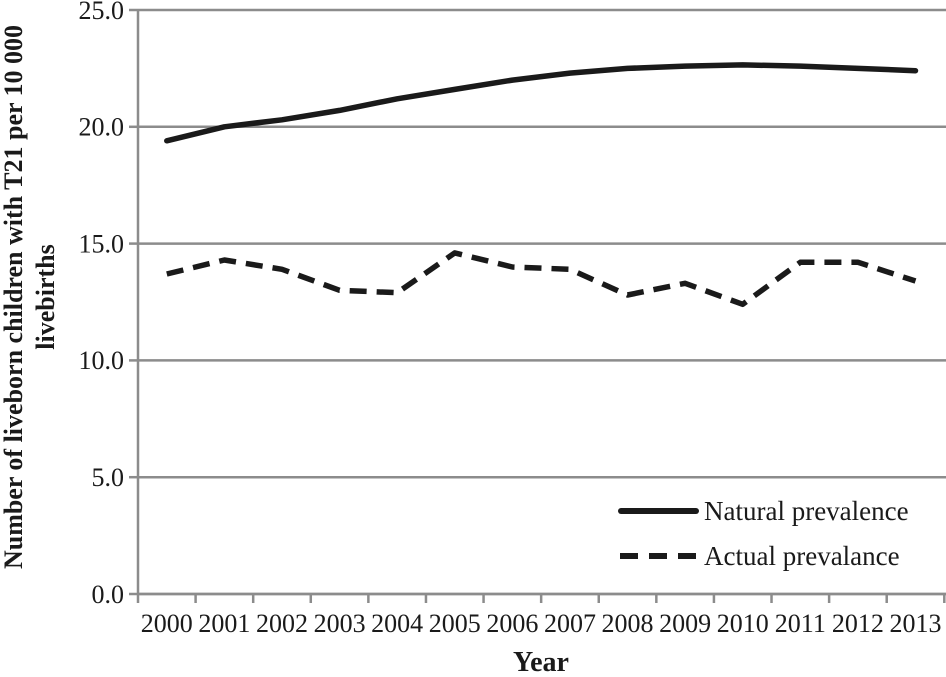  Describe the element at coordinates (802, 556) in the screenshot. I see `legend-label-actual-prevalance: Actual prevalance` at that location.